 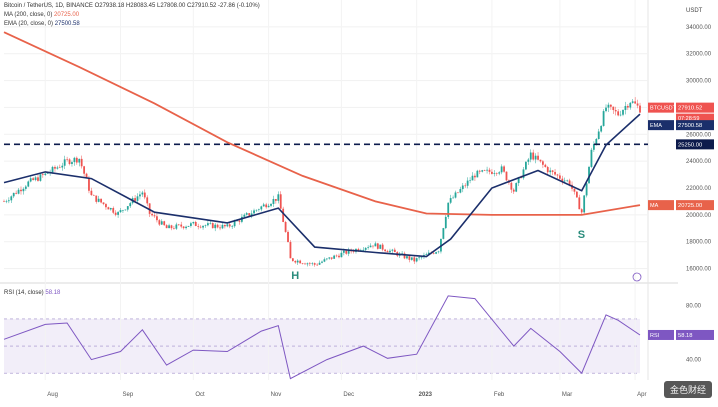 I want to click on ma-legend: MA (200, close, 0) 20725.00, so click(x=41, y=15).